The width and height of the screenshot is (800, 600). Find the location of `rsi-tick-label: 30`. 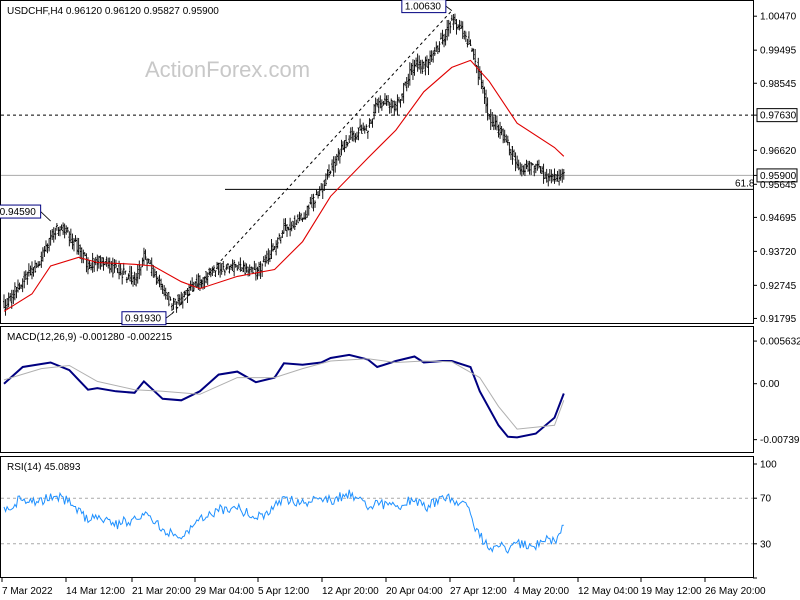

rsi-tick-label: 30 is located at coordinates (766, 544).